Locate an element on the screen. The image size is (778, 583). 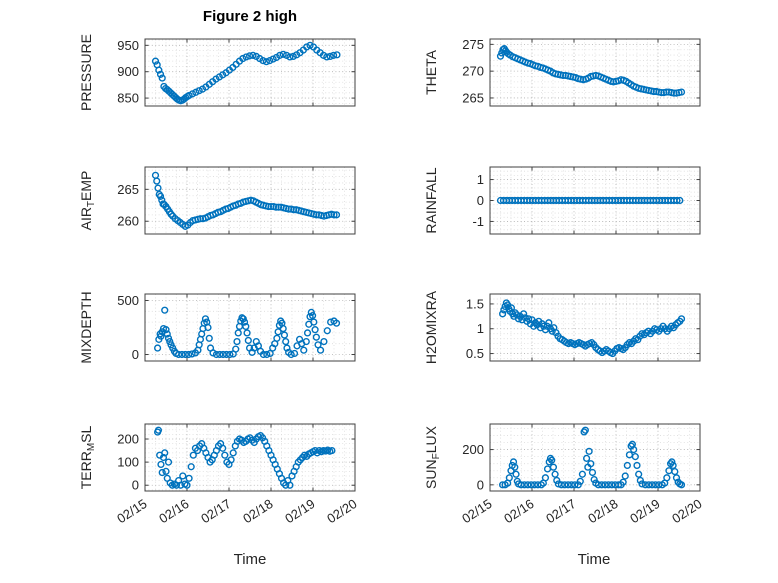
svg-text: 500 is located at coordinates (128, 300).